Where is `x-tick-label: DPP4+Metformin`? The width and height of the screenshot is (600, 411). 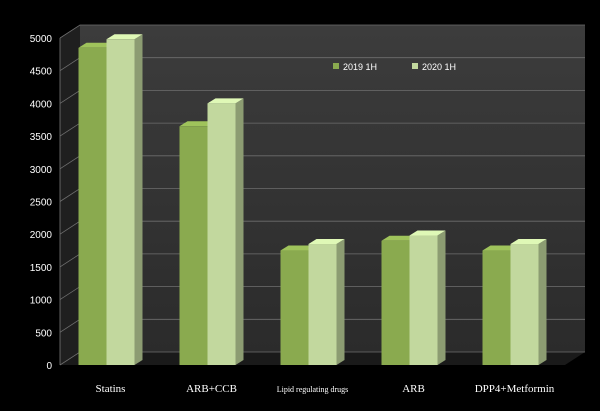
x-tick-label: DPP4+Metformin is located at coordinates (515, 389).